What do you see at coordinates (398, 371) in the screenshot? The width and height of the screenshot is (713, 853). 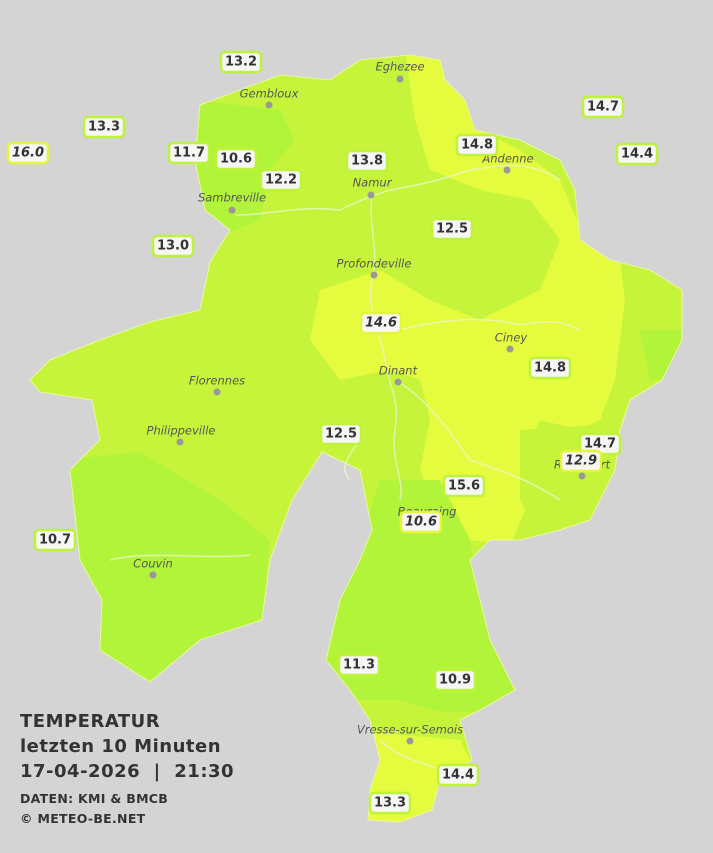 I see `city-label: Dinant` at bounding box center [398, 371].